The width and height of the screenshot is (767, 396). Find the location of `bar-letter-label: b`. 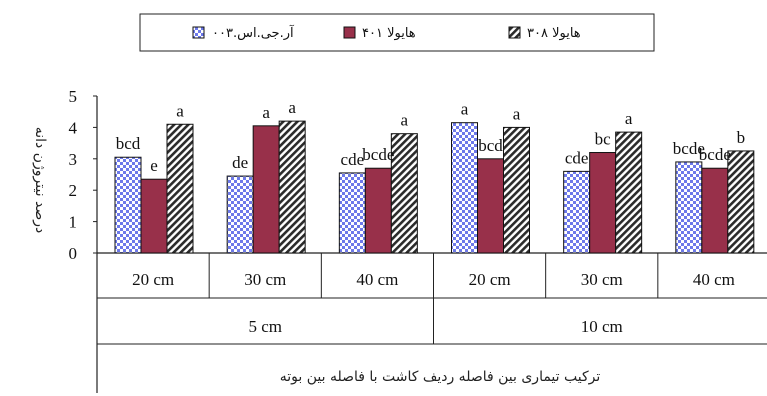

bar-letter-label: b is located at coordinates (741, 137).